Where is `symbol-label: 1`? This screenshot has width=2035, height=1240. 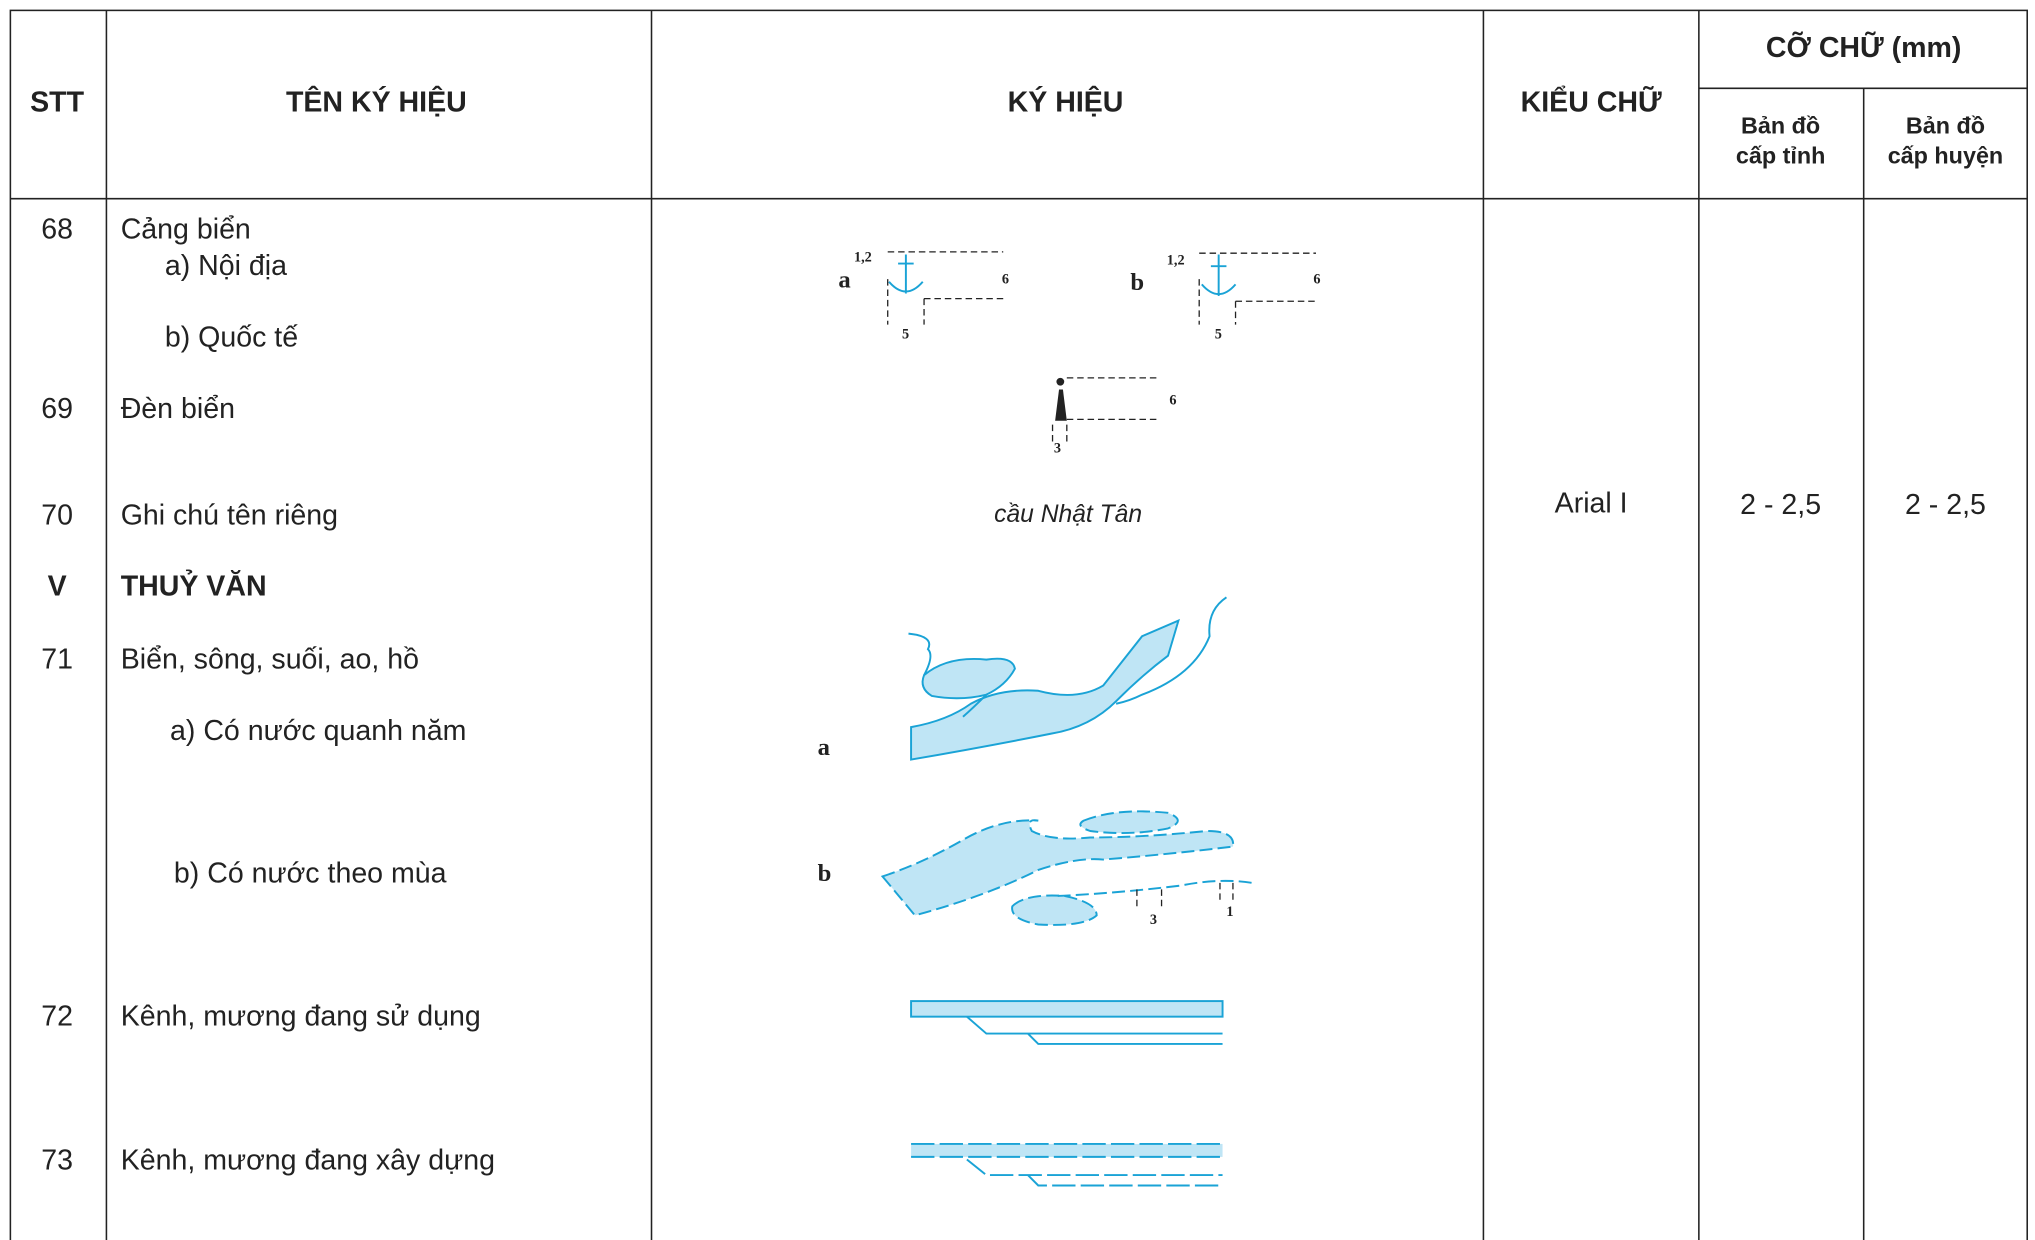
symbol-label: 1 is located at coordinates (1229, 912).